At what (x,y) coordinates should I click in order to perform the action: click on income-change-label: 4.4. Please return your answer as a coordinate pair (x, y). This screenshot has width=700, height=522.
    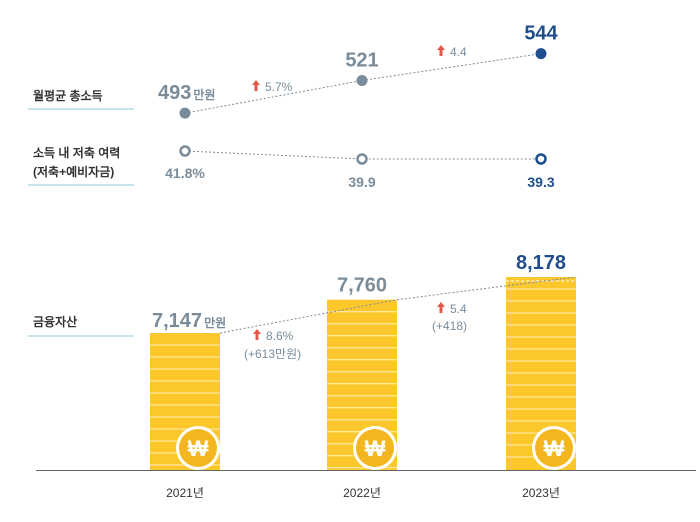
    Looking at the image, I should click on (458, 52).